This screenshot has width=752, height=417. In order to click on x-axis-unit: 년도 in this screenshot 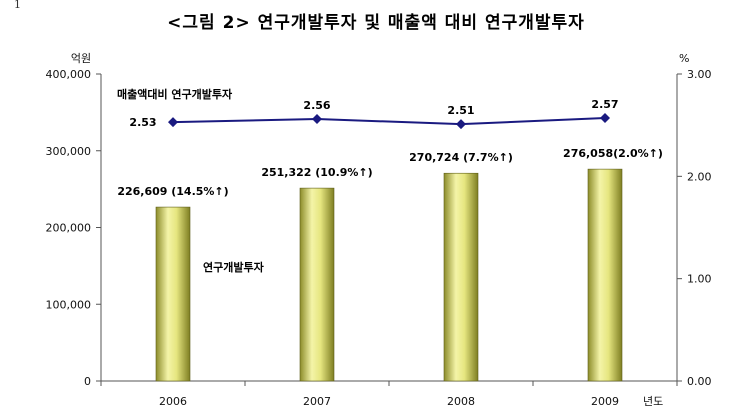, I will do `click(653, 401)`.